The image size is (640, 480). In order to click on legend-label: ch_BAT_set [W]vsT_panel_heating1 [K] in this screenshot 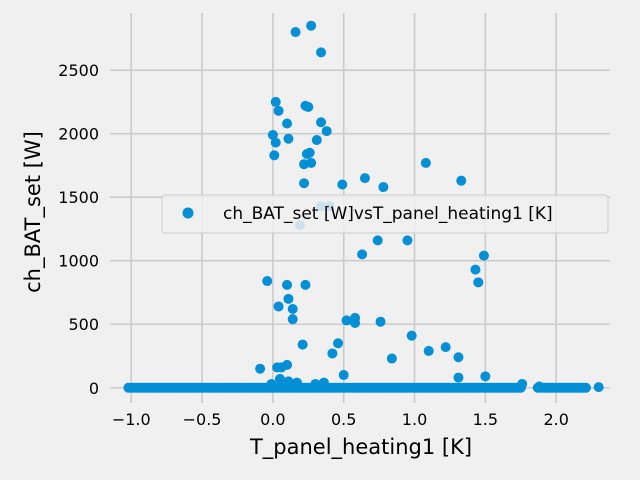, I will do `click(388, 214)`.